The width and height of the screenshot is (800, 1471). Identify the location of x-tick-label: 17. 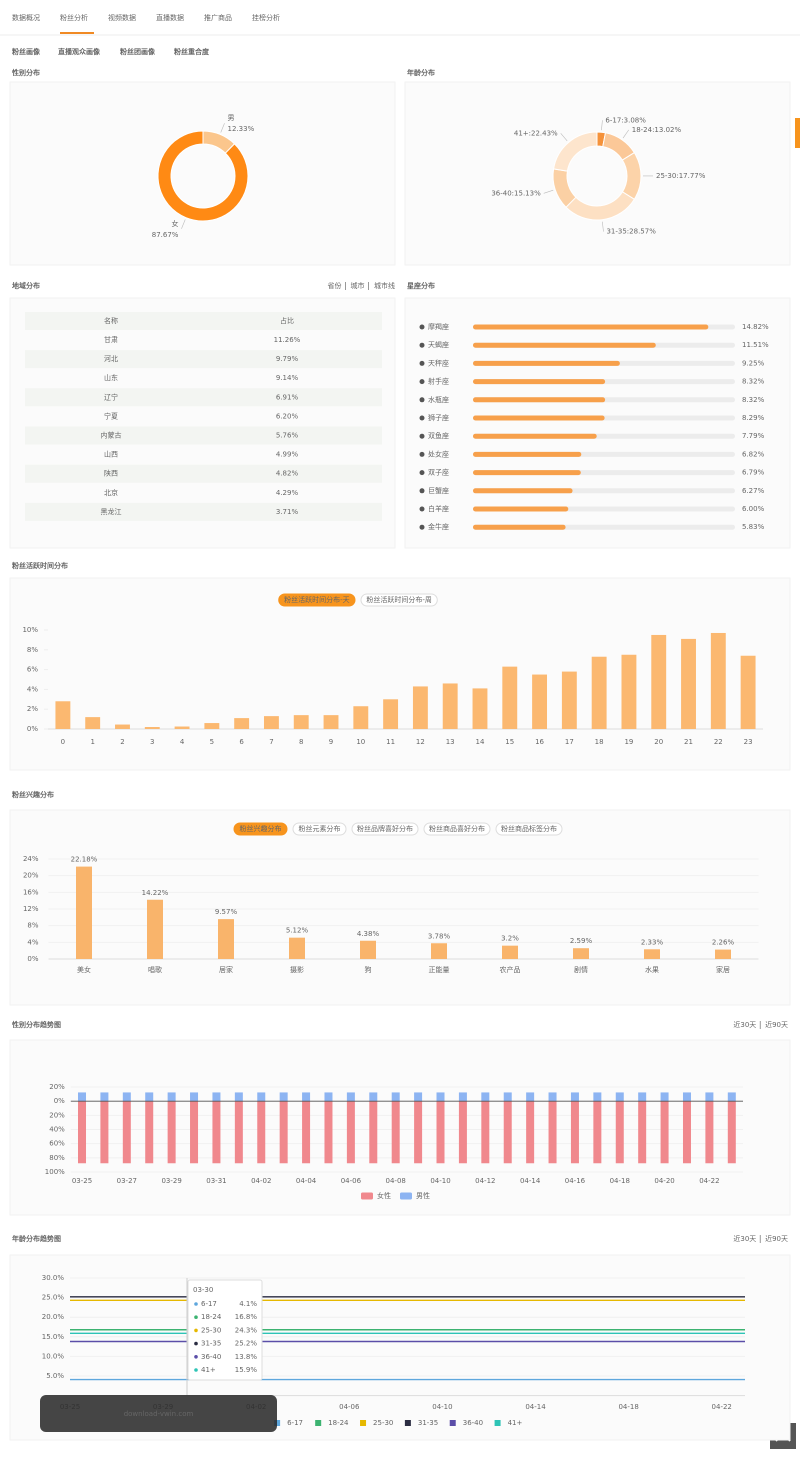
(569, 742).